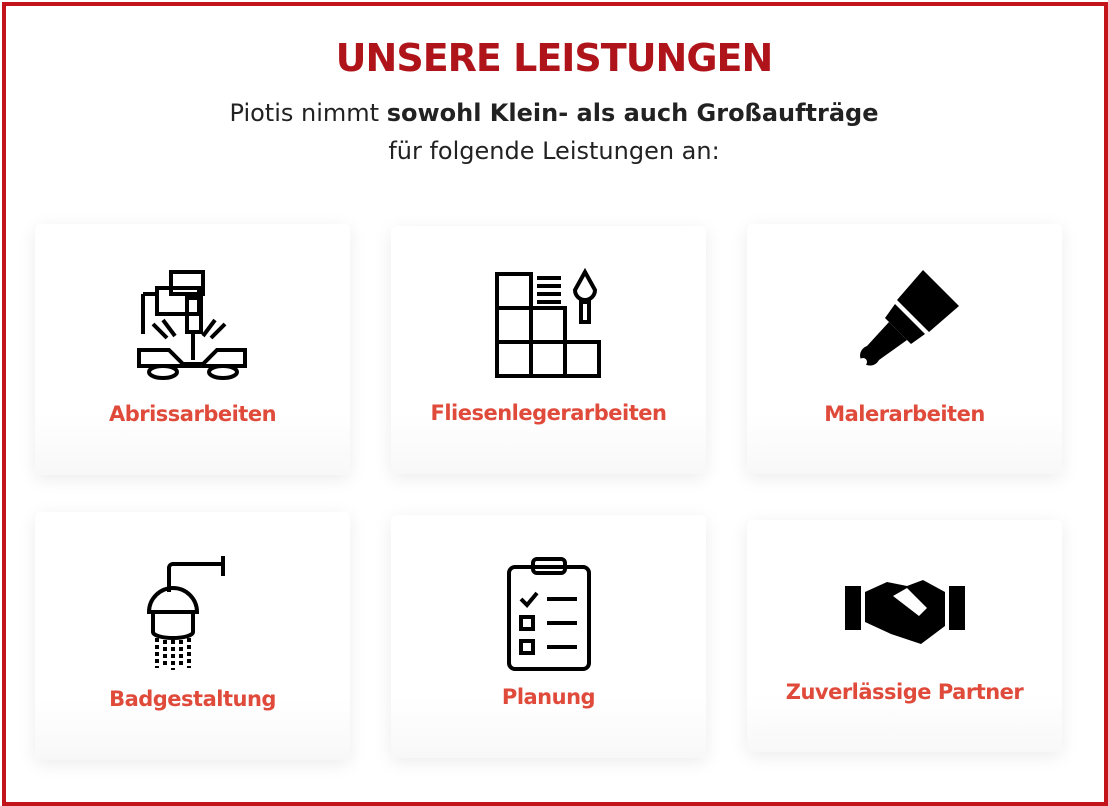 The width and height of the screenshot is (1108, 806). What do you see at coordinates (548, 614) in the screenshot?
I see `clipboard-checklist-icon` at bounding box center [548, 614].